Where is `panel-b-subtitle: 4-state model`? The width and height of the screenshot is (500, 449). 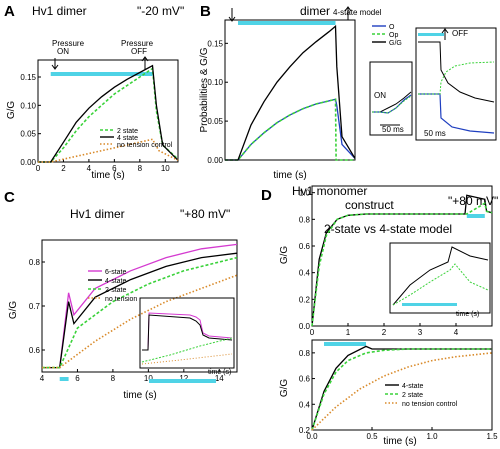 panel-b-subtitle: 4-state model is located at coordinates (357, 12).